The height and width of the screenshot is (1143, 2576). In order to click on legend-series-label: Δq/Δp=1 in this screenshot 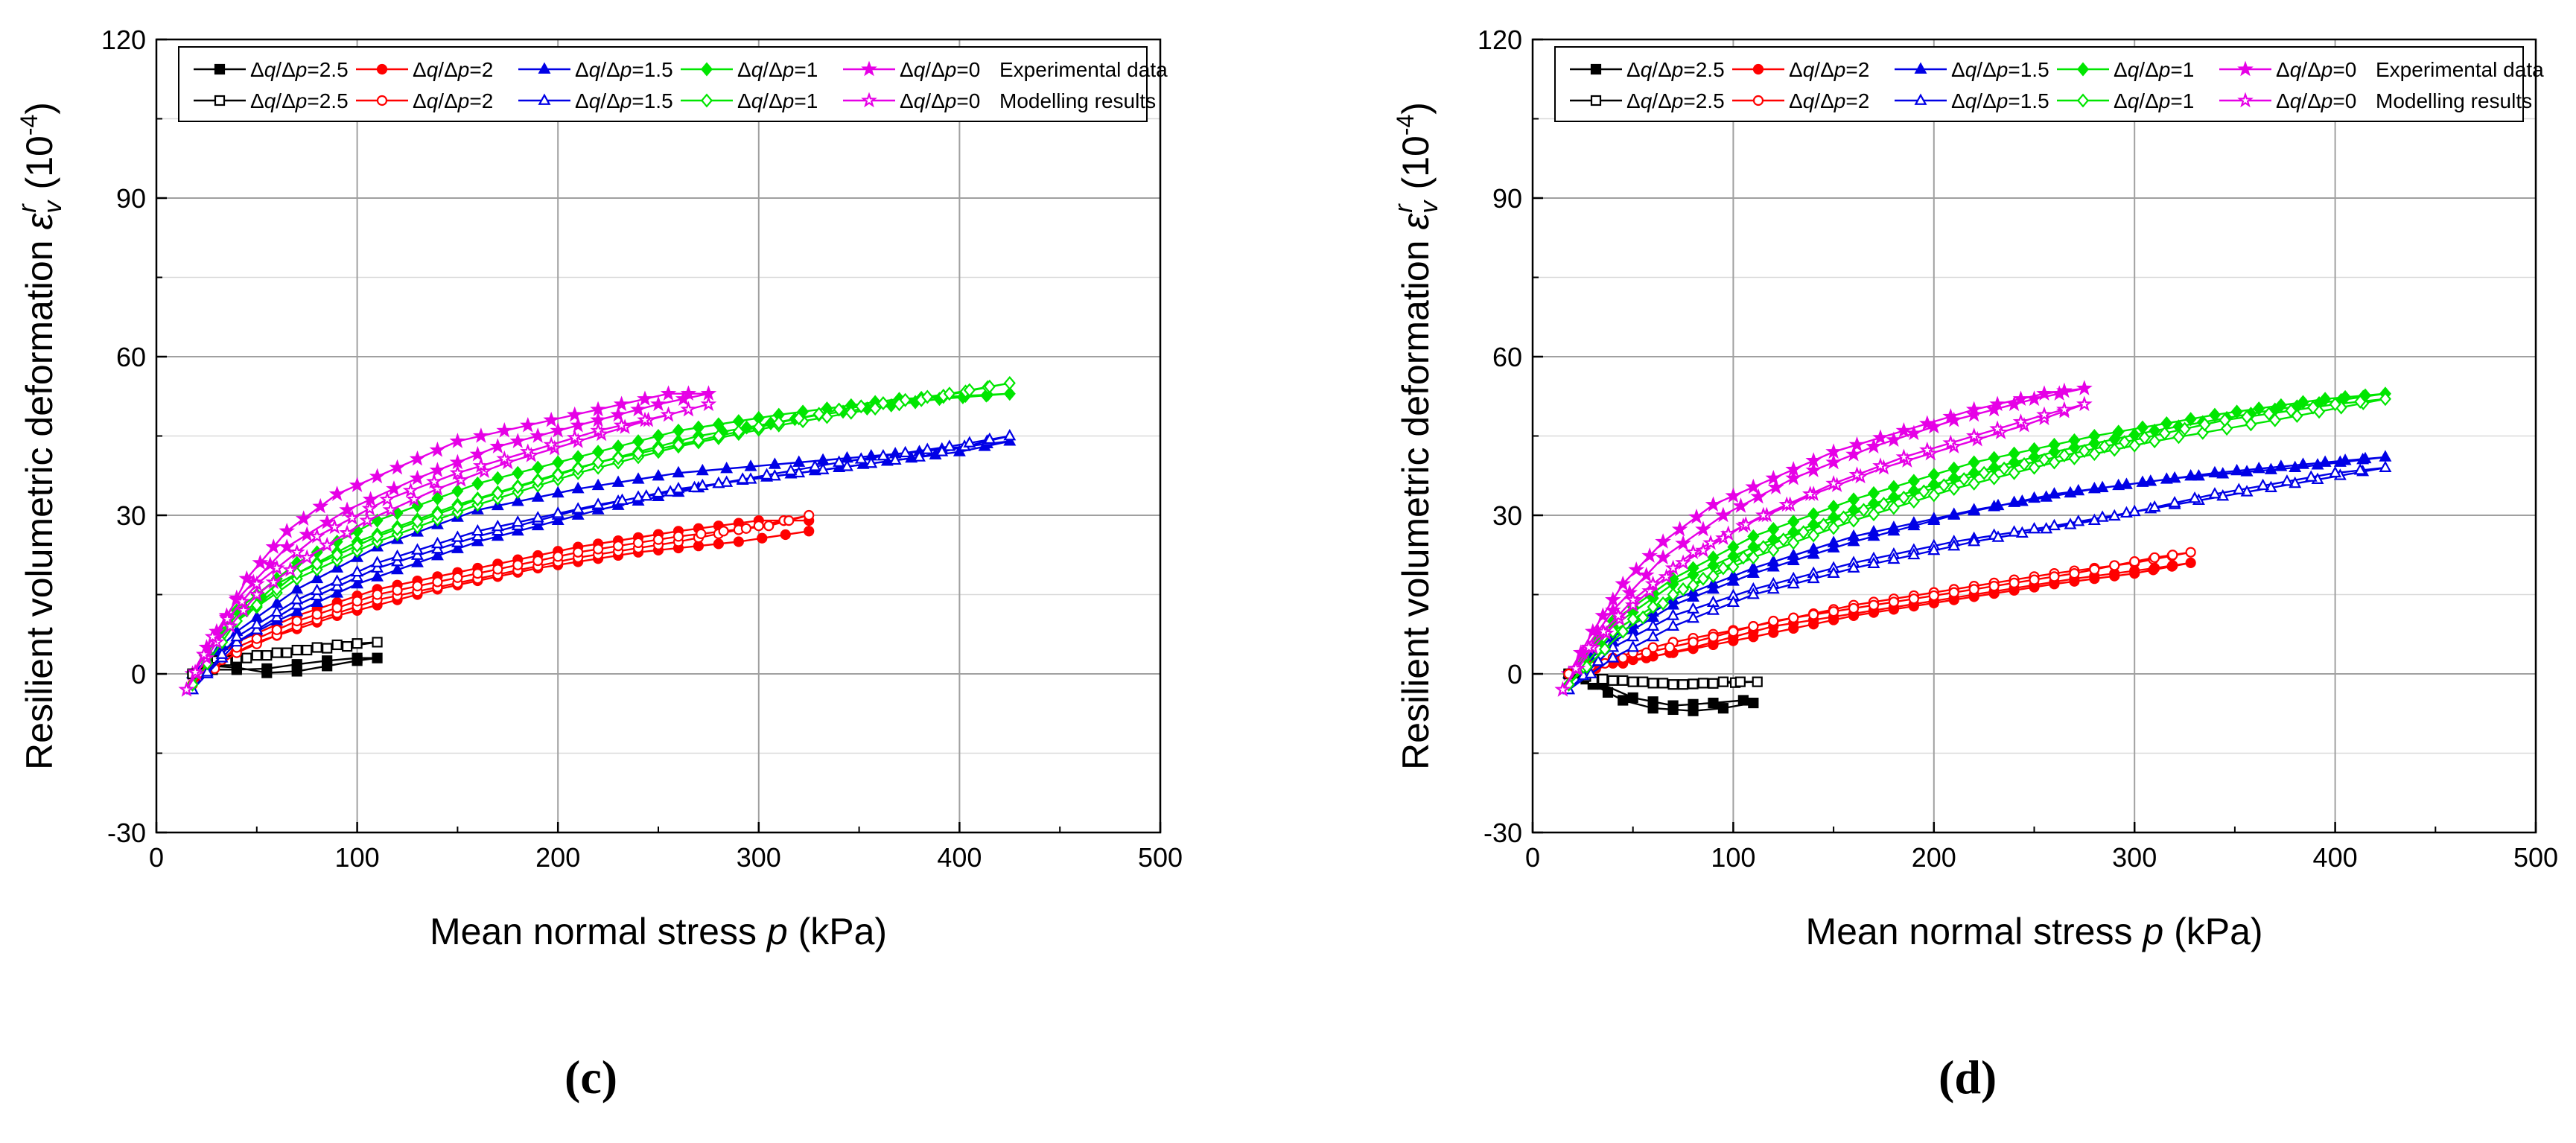, I will do `click(2154, 69)`.